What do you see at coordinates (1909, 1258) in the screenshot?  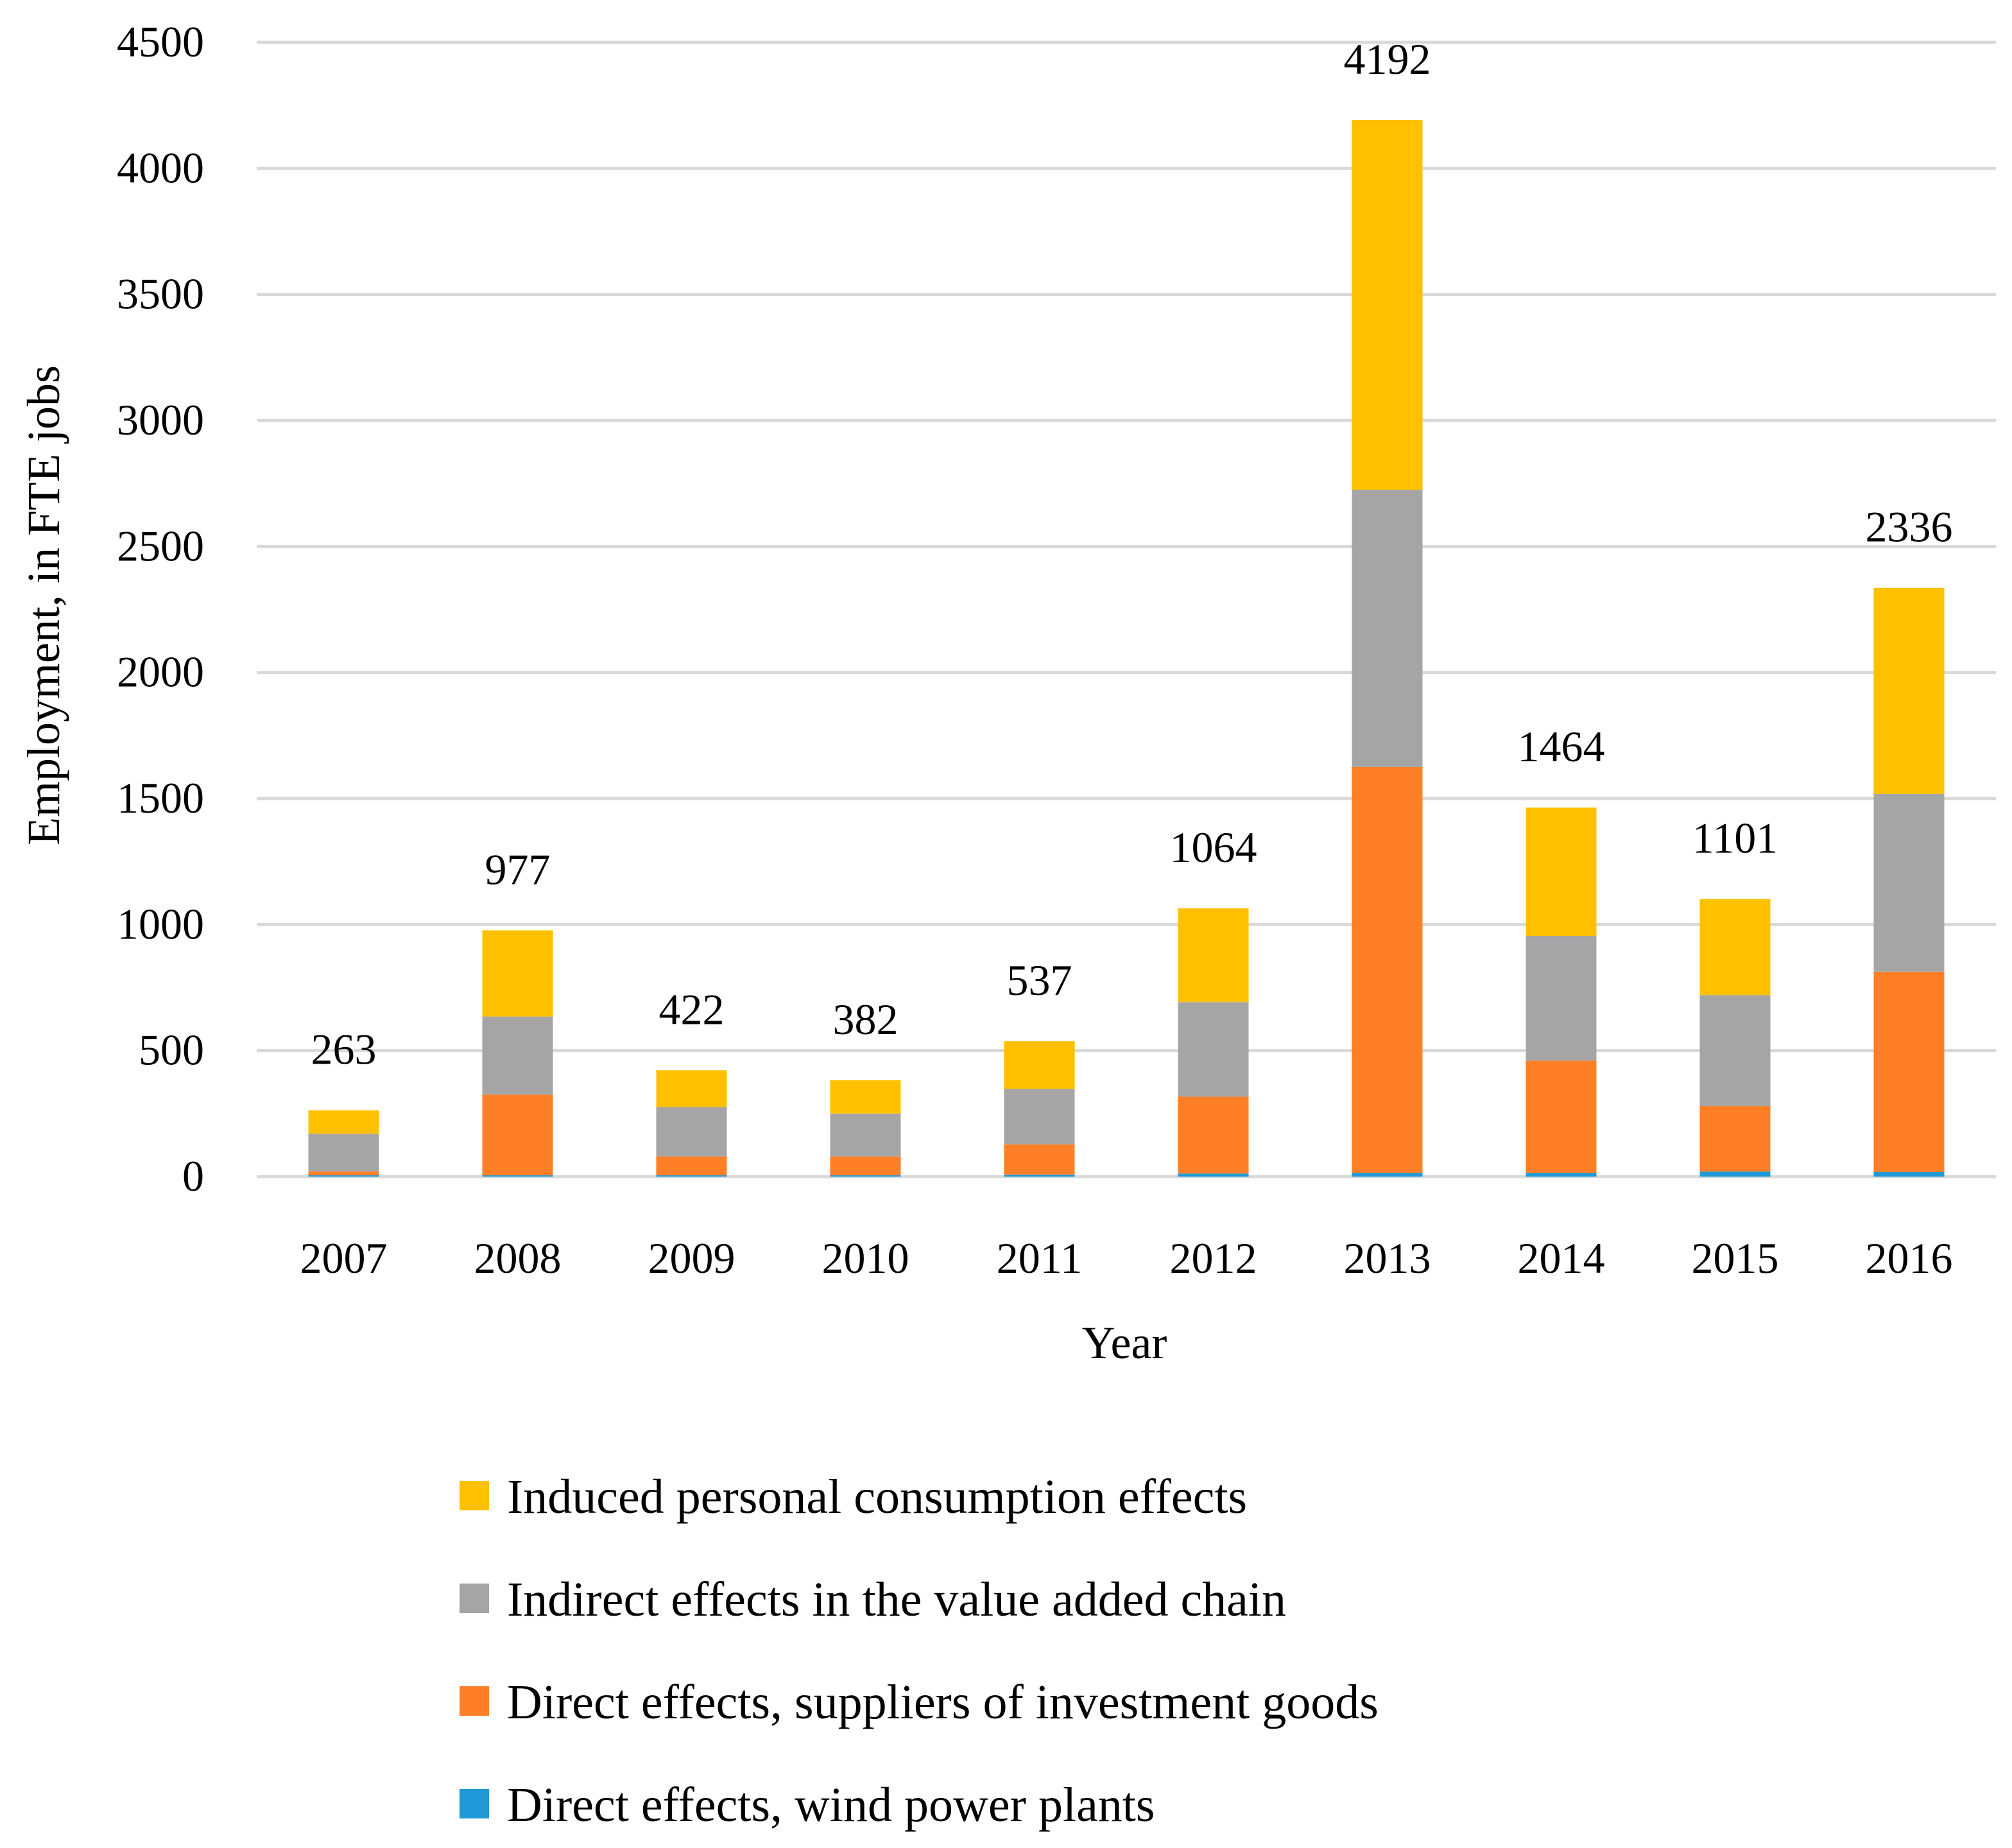 I see `x-tick-label: 2016` at bounding box center [1909, 1258].